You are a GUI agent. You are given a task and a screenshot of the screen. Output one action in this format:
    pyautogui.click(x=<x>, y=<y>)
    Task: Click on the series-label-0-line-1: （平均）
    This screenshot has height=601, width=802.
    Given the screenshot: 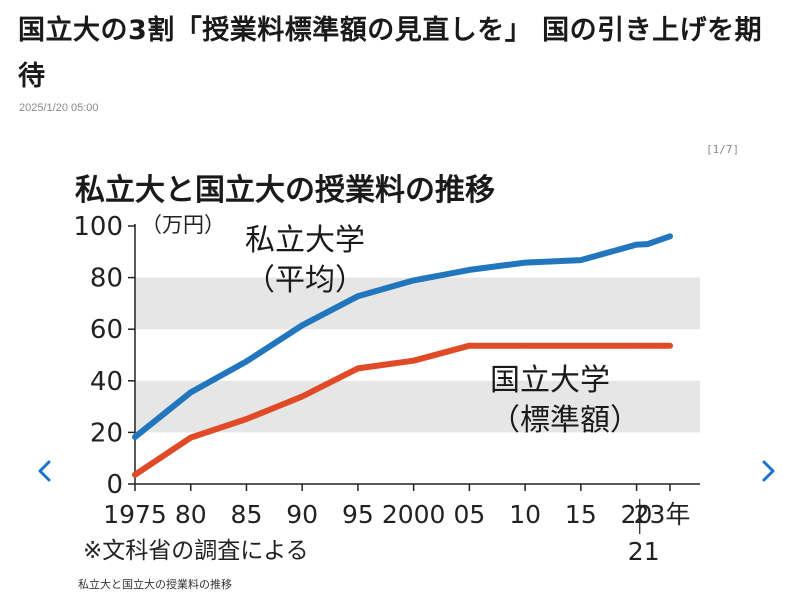 What is the action you would take?
    pyautogui.click(x=305, y=280)
    